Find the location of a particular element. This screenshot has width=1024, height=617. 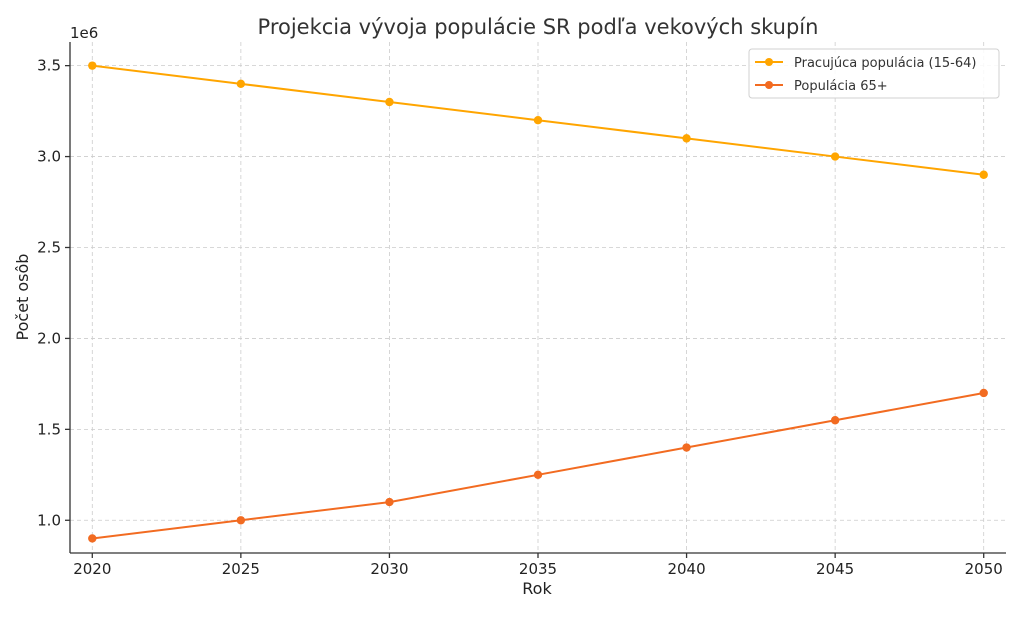

x-tick-label: 2035 is located at coordinates (538, 569).